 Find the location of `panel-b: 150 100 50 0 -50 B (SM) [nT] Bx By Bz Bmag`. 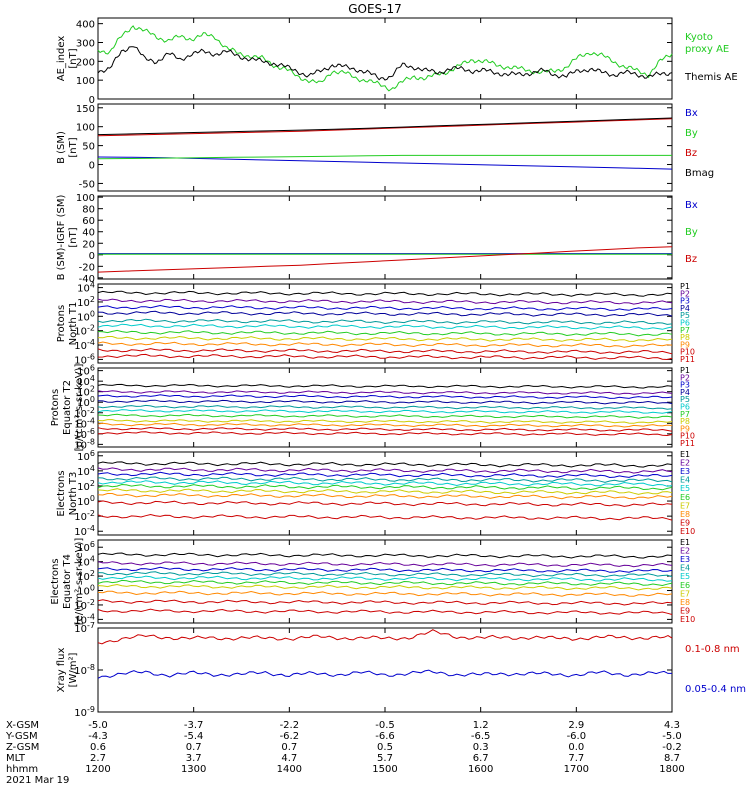

panel-b: 150 100 50 0 -50 B (SM) [nT] Bx By Bz Bmag is located at coordinates (385, 147).